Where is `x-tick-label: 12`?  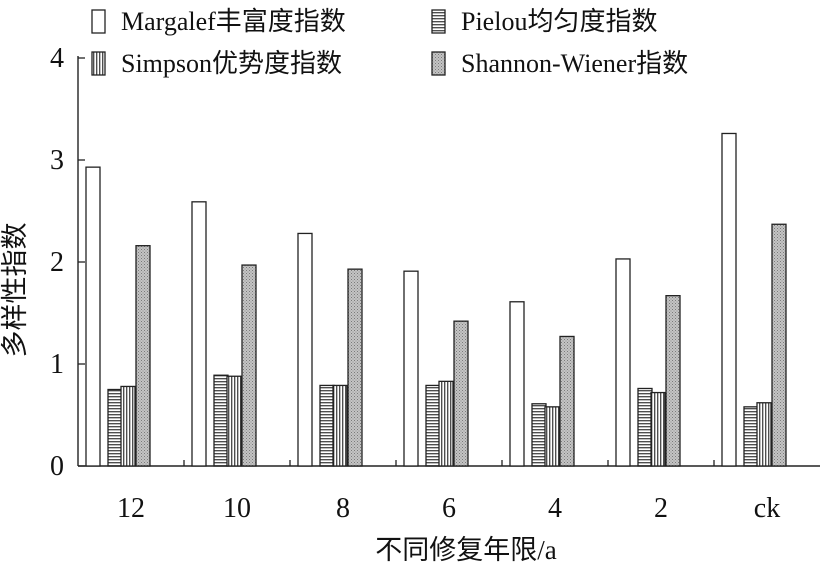 x-tick-label: 12 is located at coordinates (131, 508).